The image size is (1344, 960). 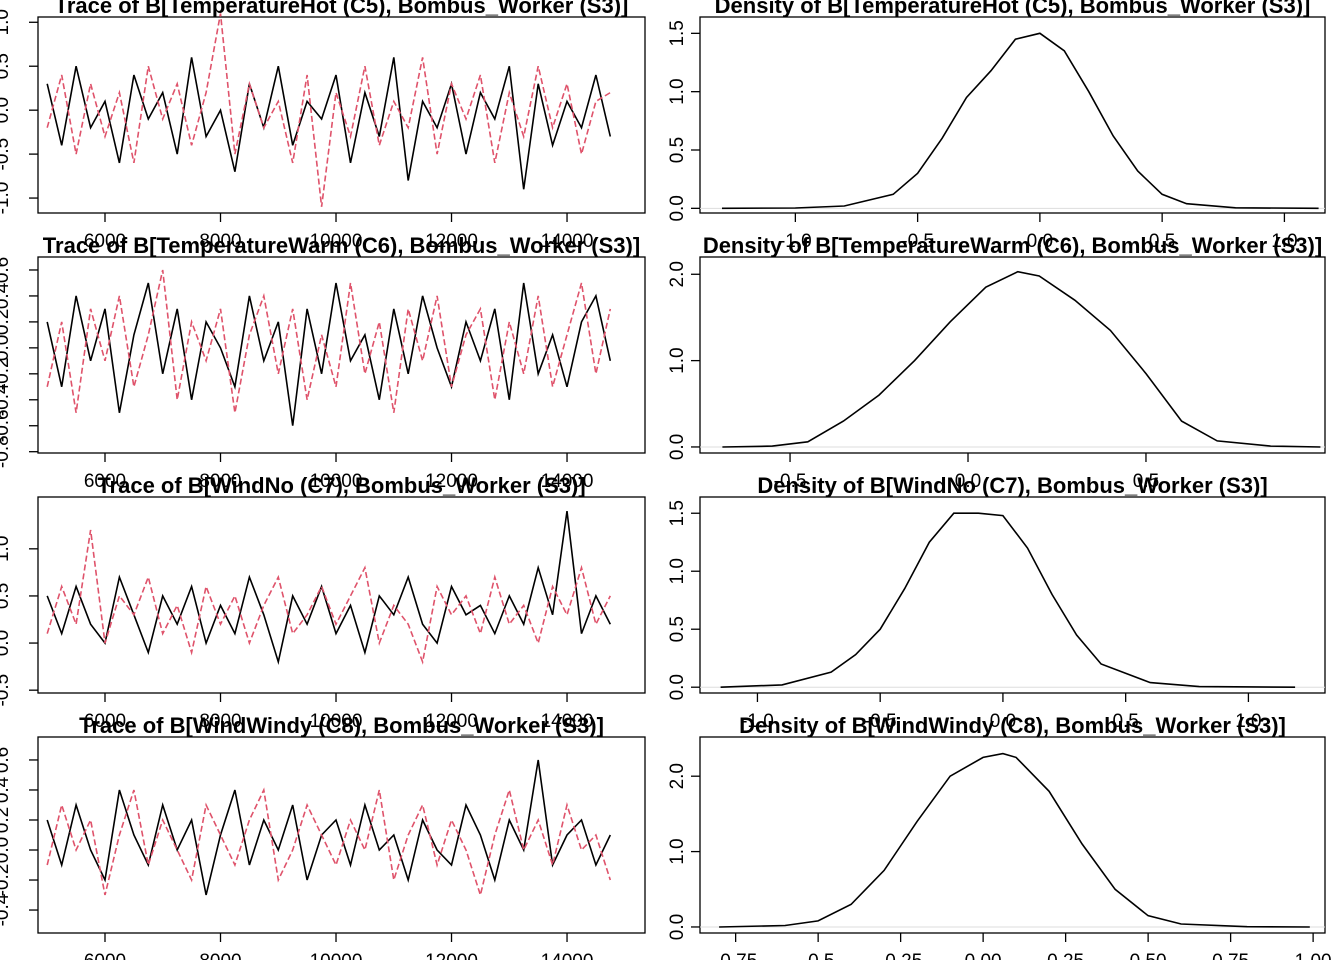 What do you see at coordinates (1248, 721) in the screenshot?
I see `x-tick-label: 1.0` at bounding box center [1248, 721].